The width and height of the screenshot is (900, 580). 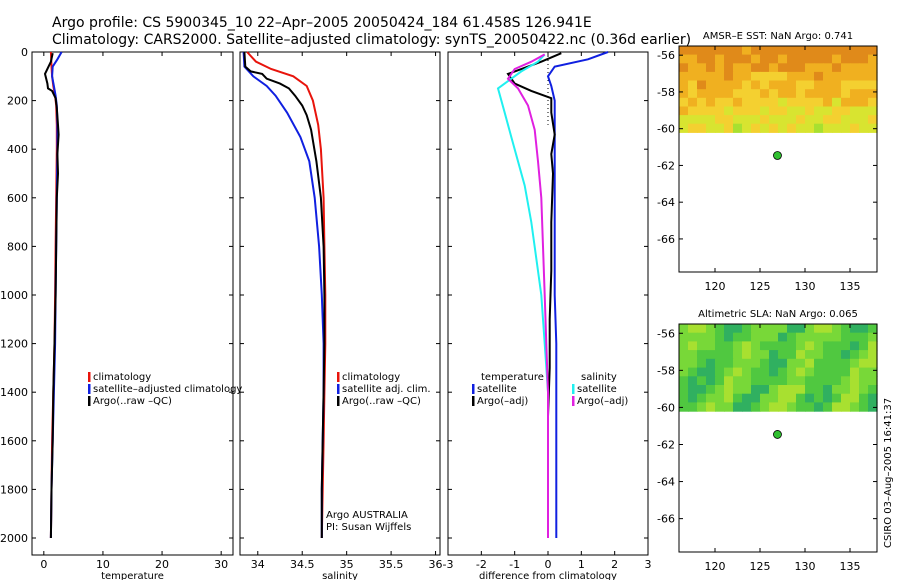 I want to click on salinity-xtick-label: 34, so click(x=258, y=564).